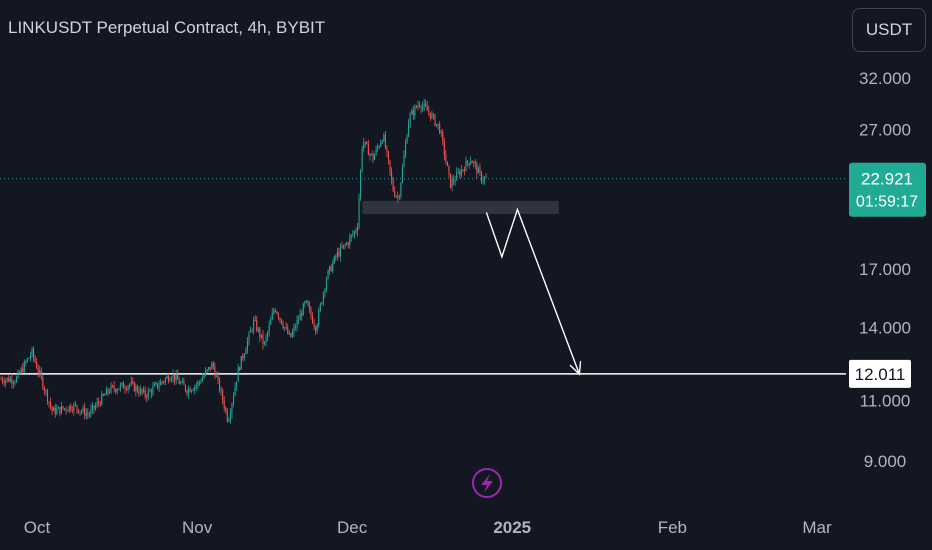 This screenshot has height=550, width=932. I want to click on projection-path, so click(533, 291).